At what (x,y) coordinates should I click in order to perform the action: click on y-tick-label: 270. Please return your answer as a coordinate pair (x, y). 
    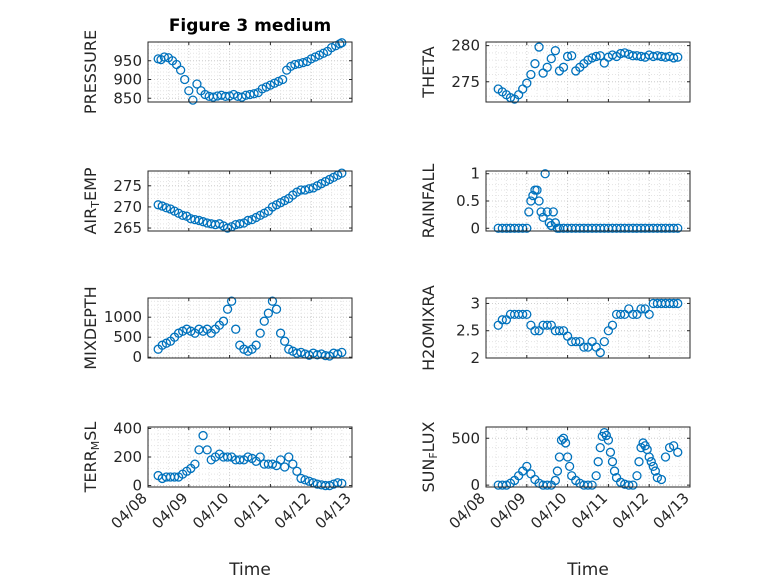
    Looking at the image, I should click on (127, 207).